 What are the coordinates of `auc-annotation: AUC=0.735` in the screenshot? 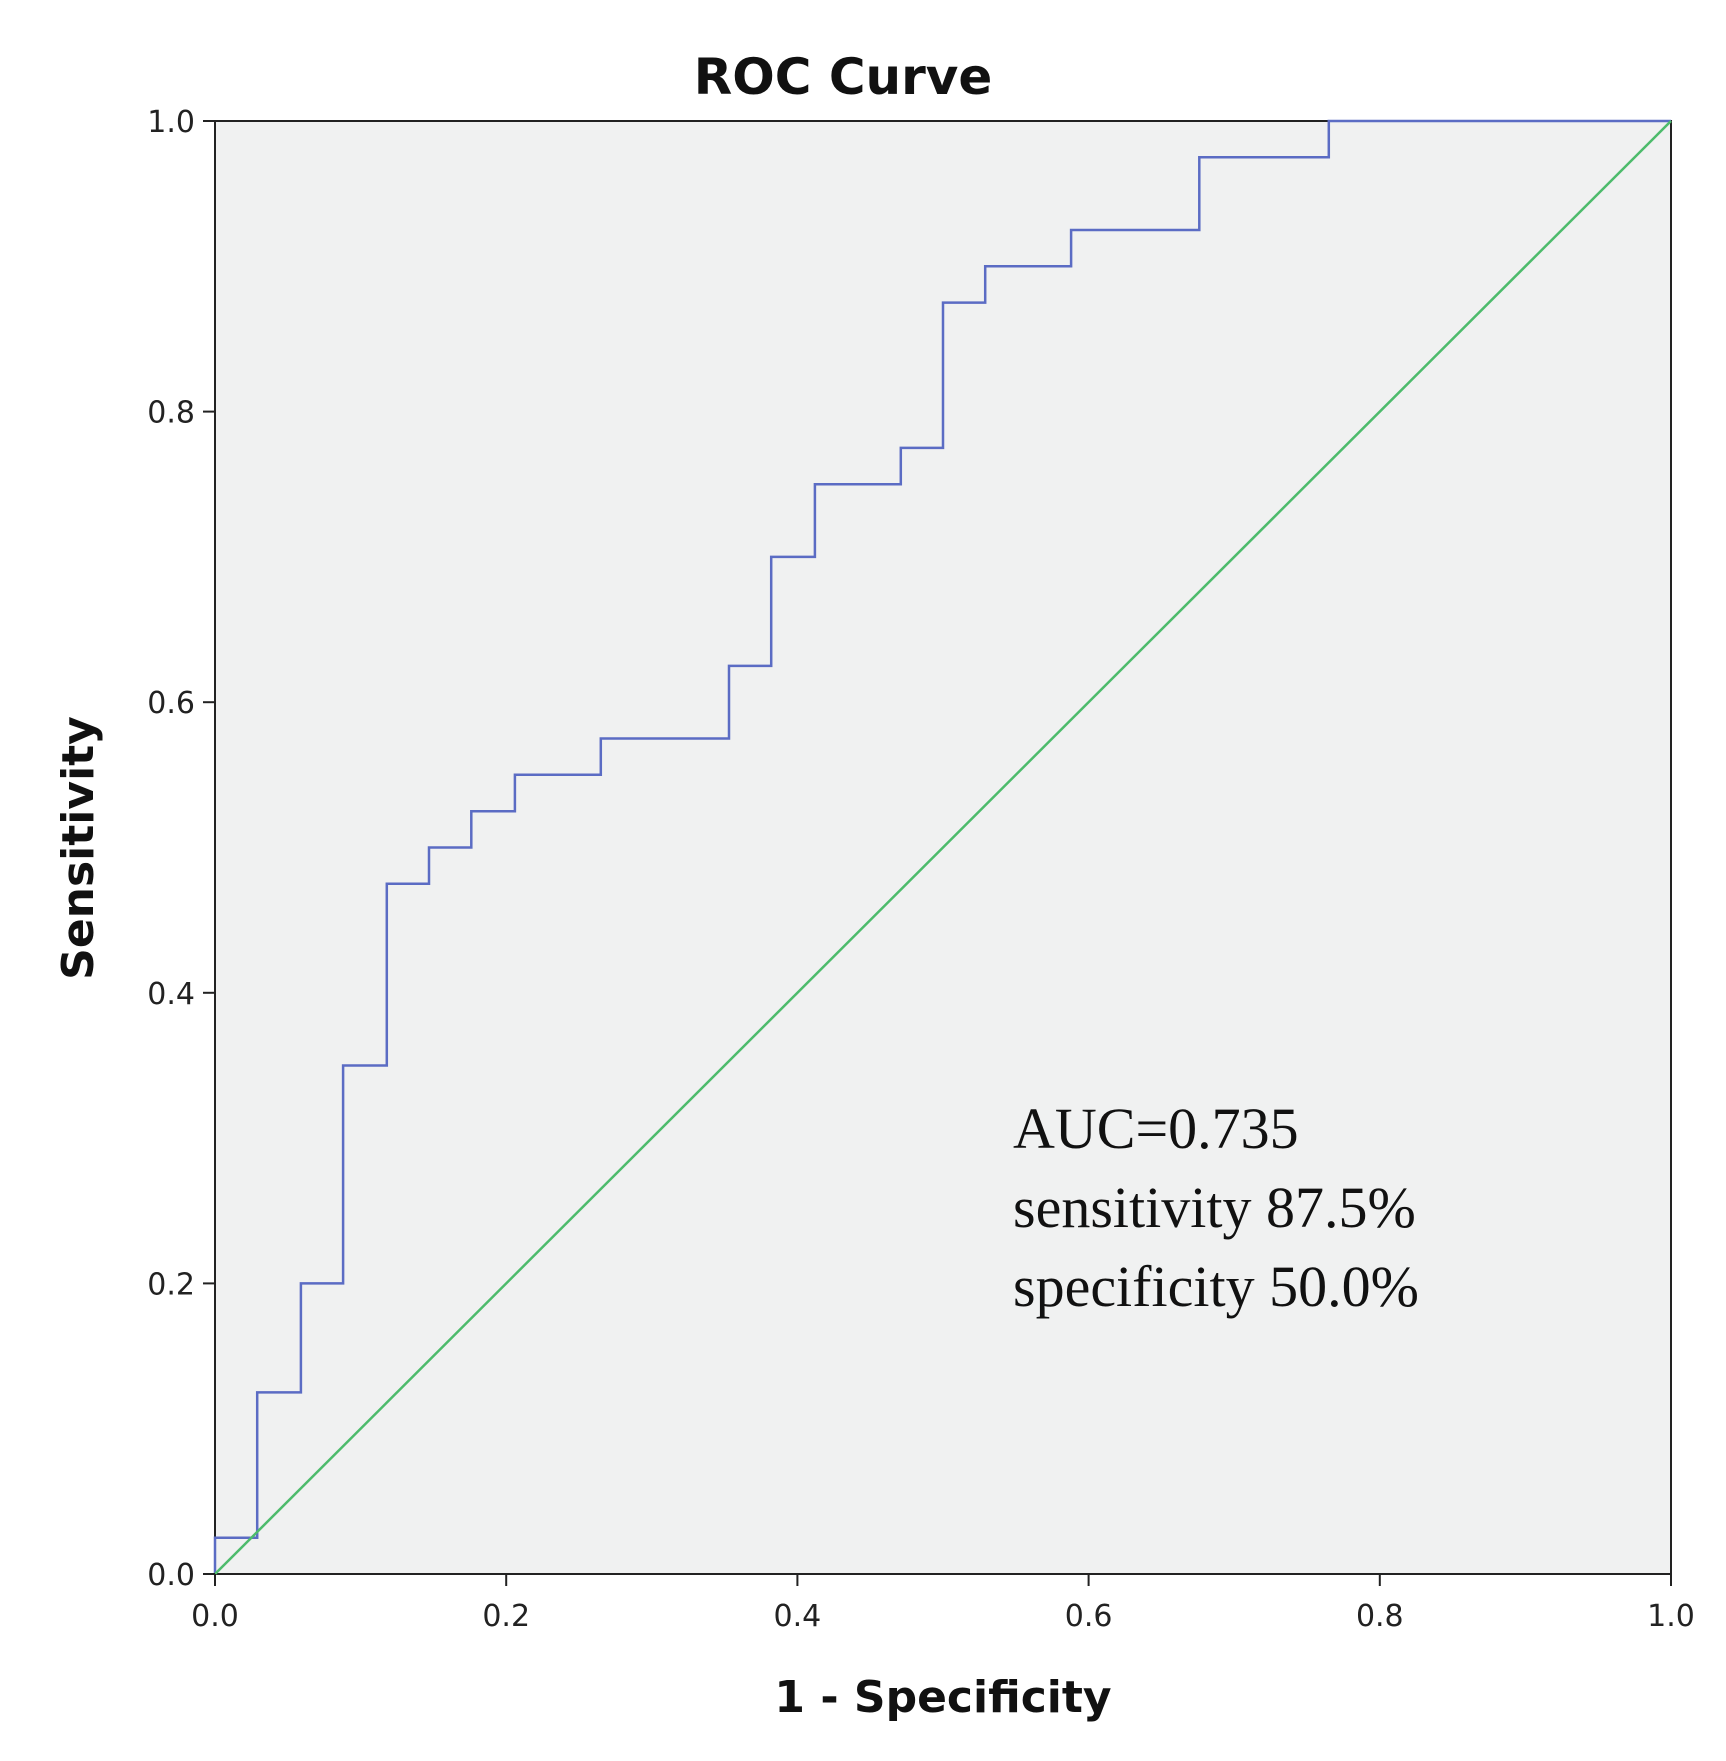 It's located at (1156, 1128).